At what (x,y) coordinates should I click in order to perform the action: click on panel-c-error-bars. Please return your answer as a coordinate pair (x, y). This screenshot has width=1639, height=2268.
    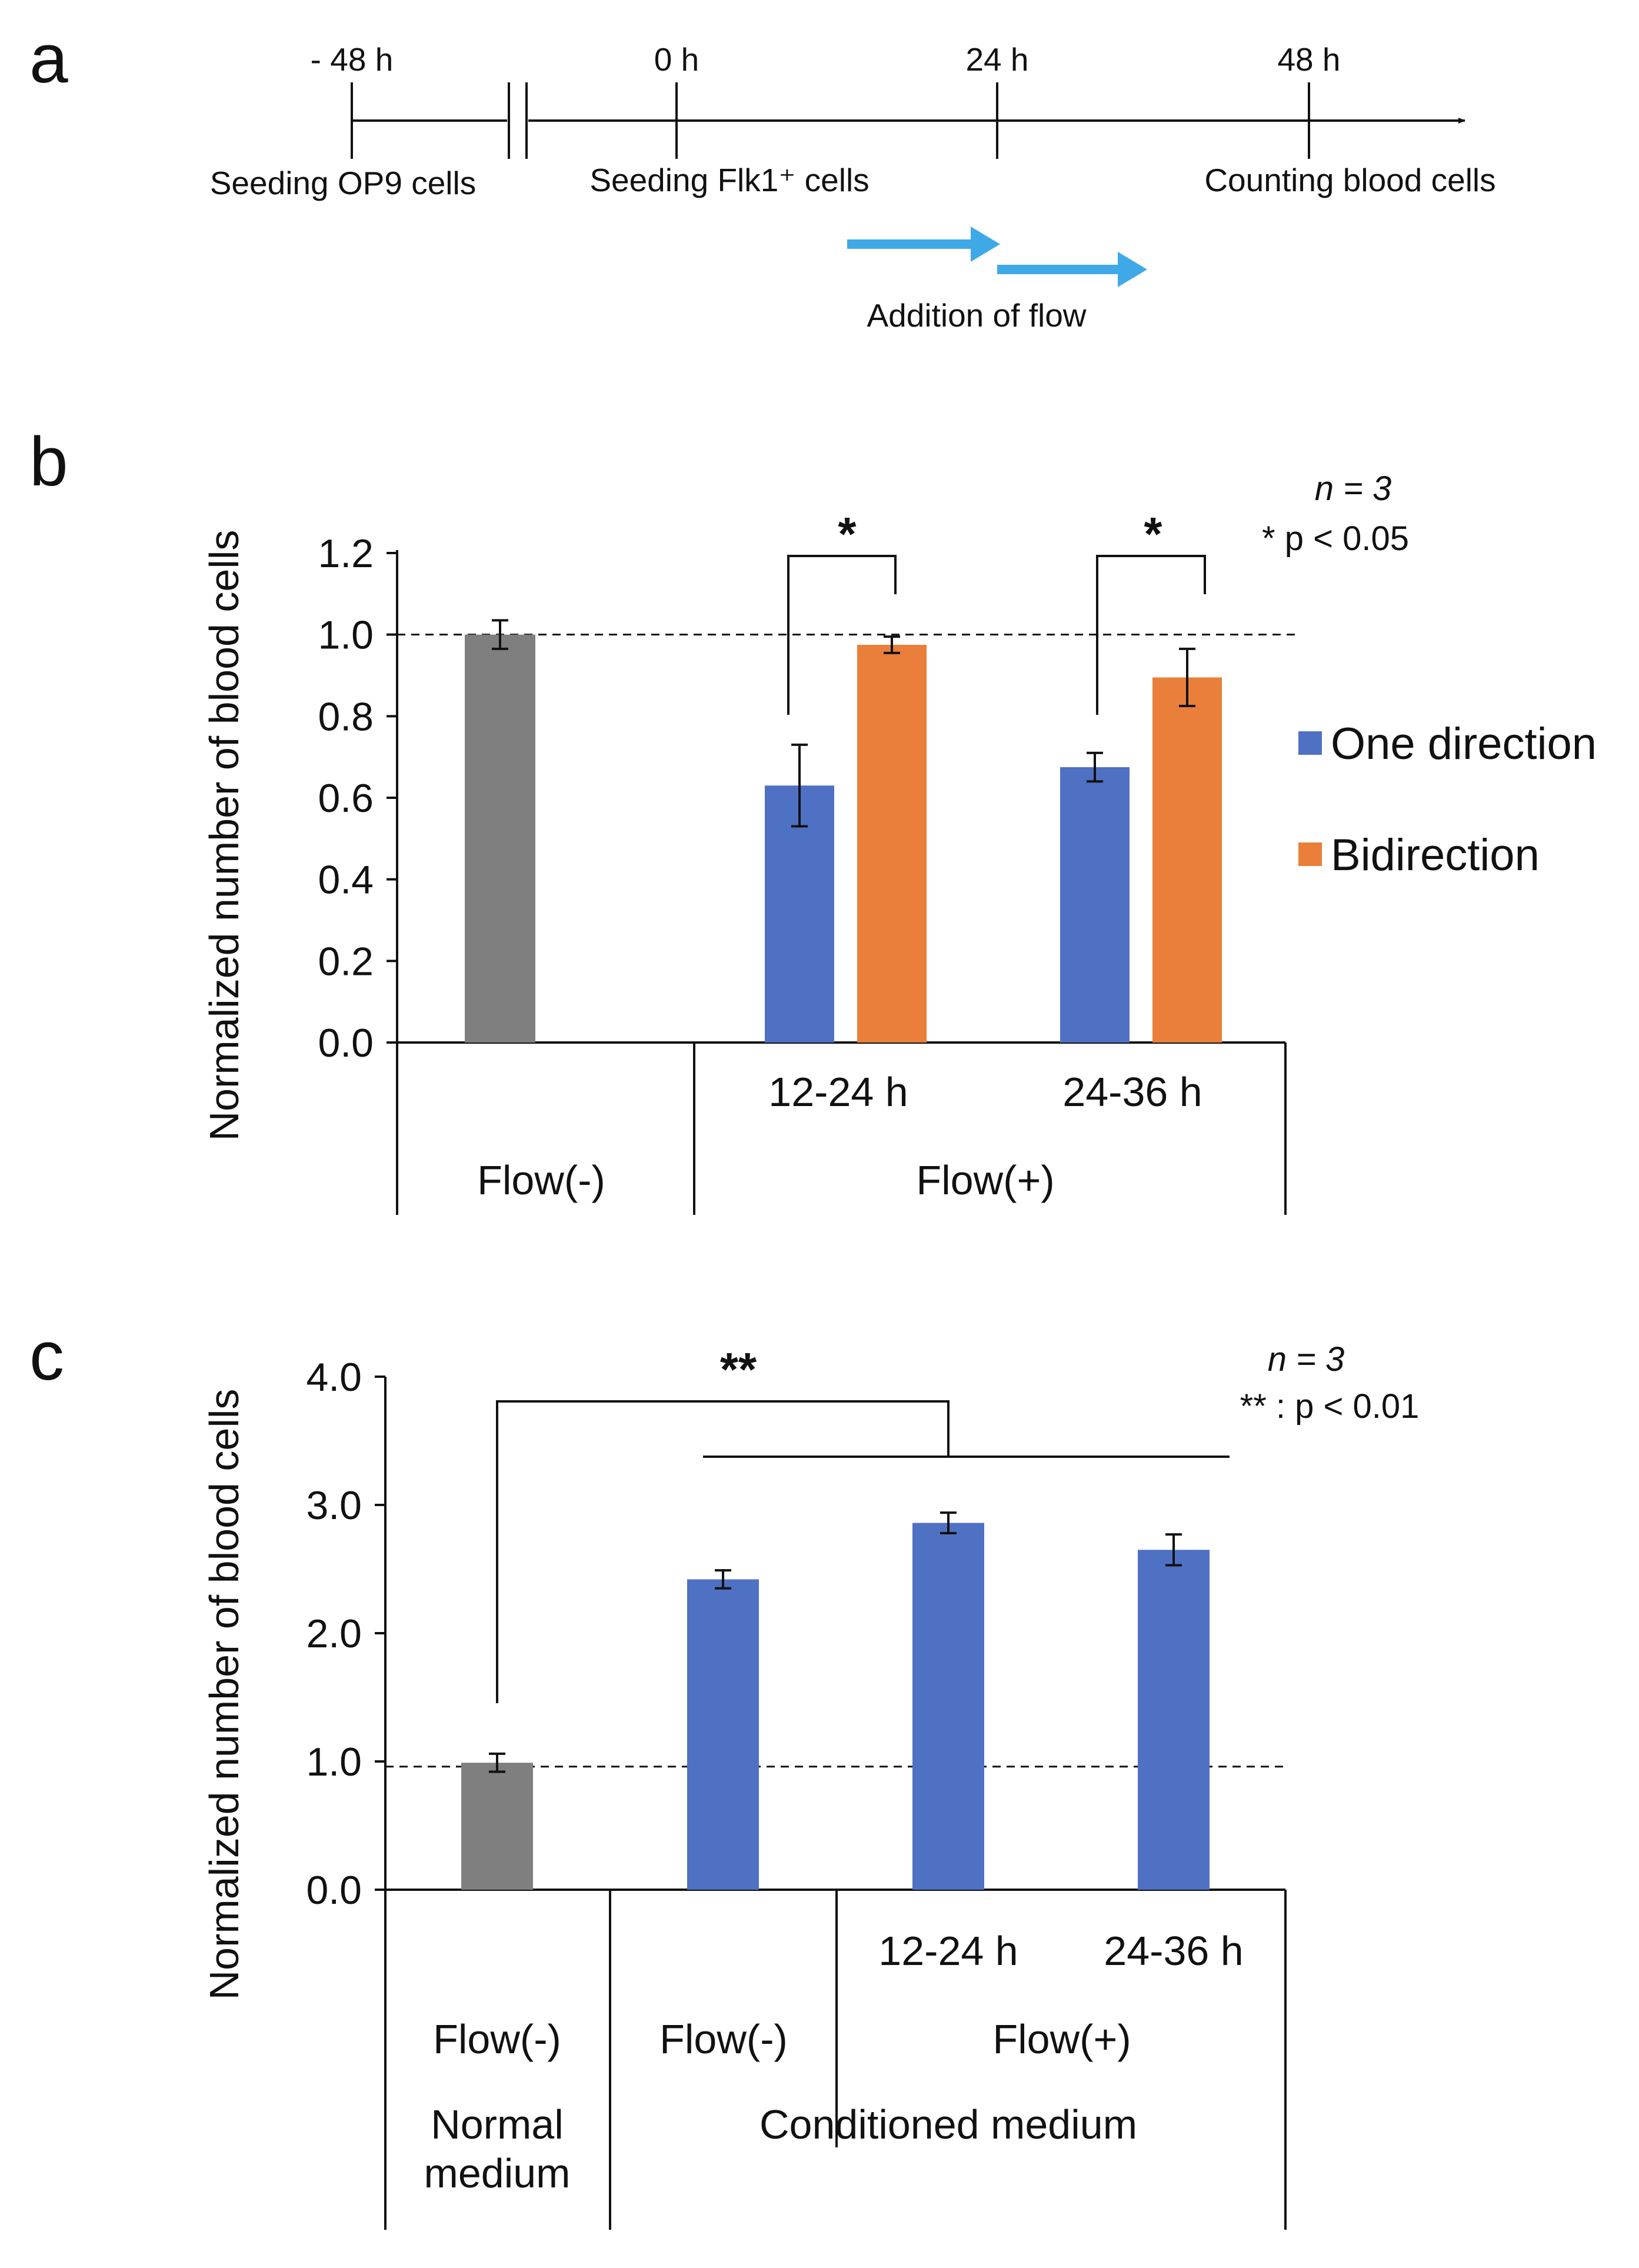
    Looking at the image, I should click on (835, 1642).